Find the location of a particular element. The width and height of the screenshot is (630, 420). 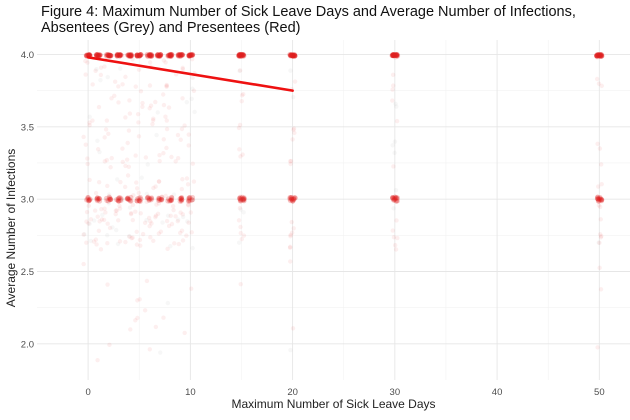

y-tick-label: 4.0 is located at coordinates (27, 55).